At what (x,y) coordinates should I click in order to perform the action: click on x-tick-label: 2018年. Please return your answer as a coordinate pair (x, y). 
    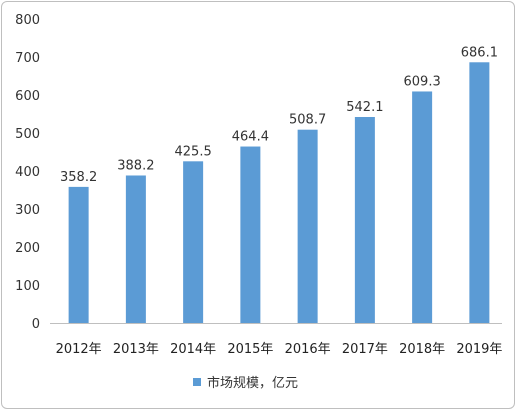
    Looking at the image, I should click on (422, 349).